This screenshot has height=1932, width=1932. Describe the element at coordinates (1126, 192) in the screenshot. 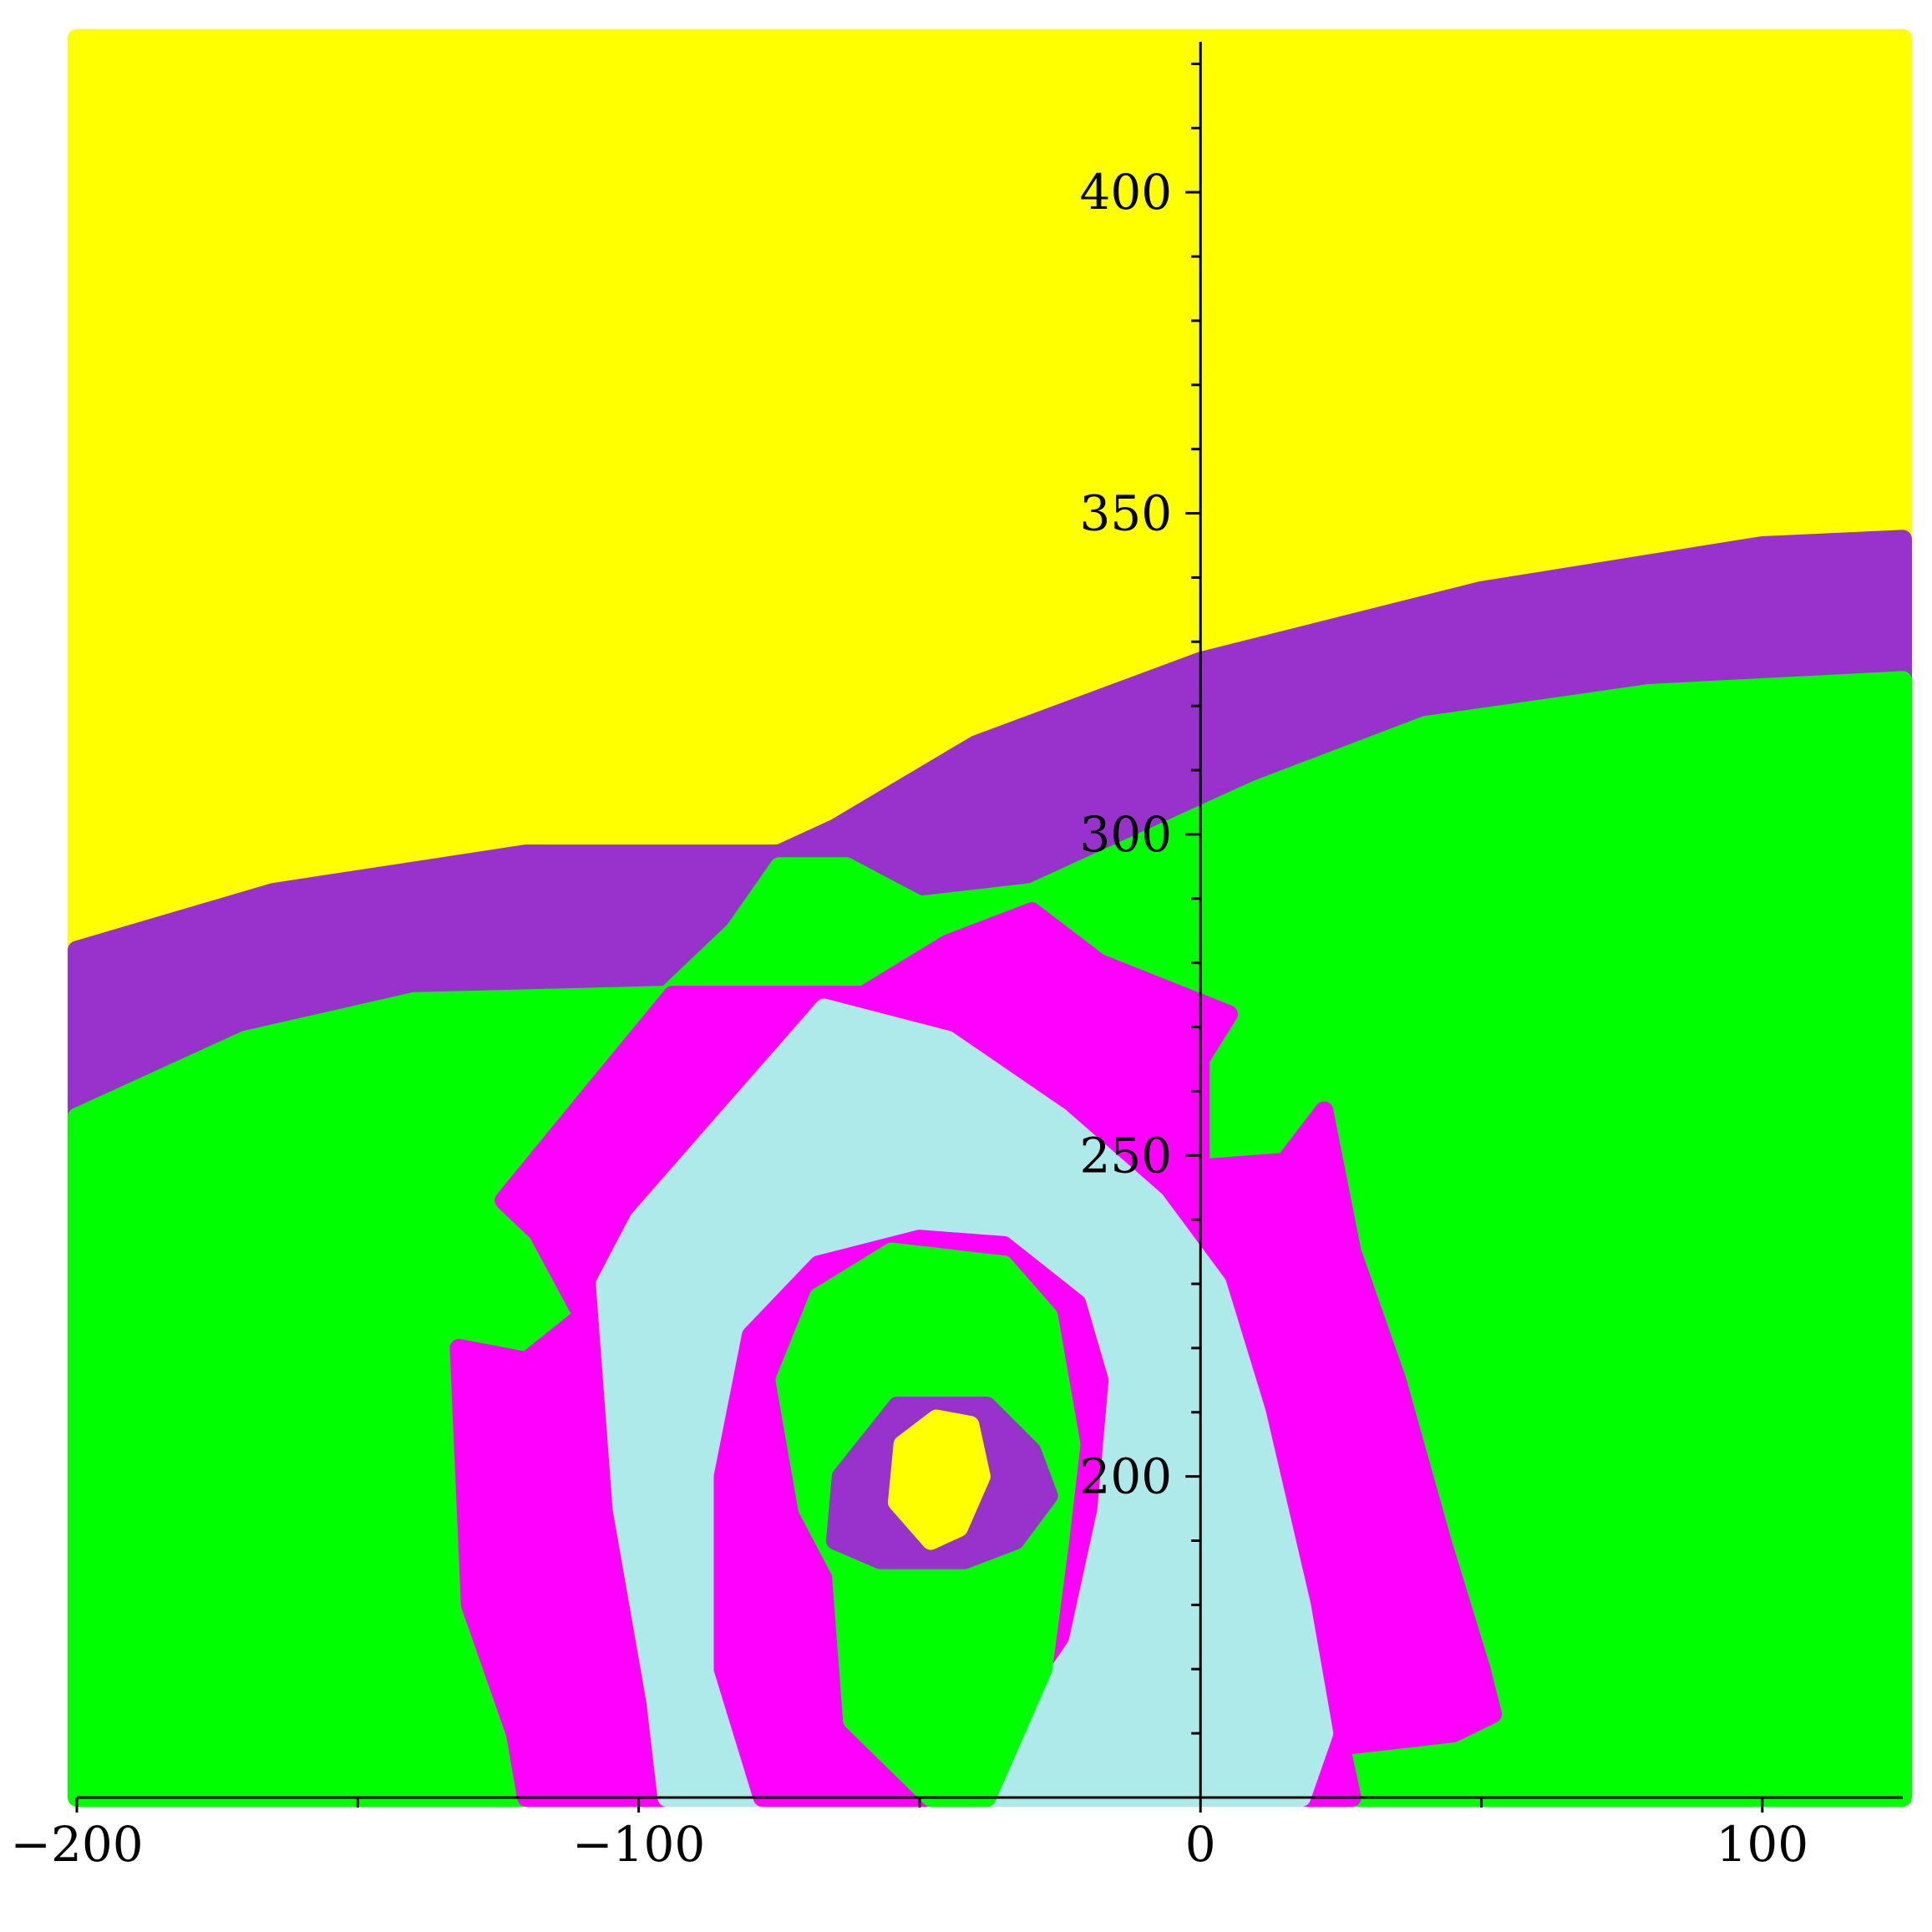

I see `y-tick-label: 400` at that location.